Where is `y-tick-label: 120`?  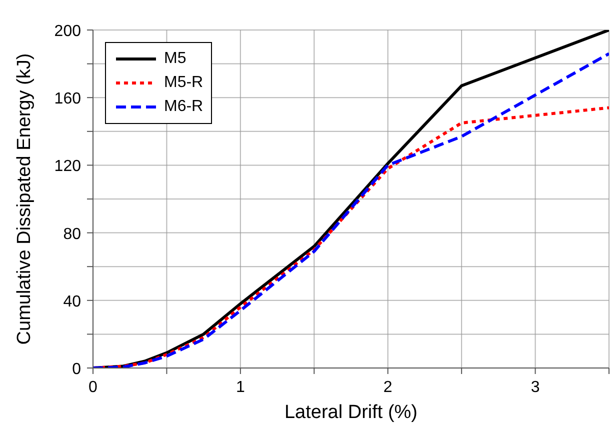
y-tick-label: 120 is located at coordinates (68, 167).